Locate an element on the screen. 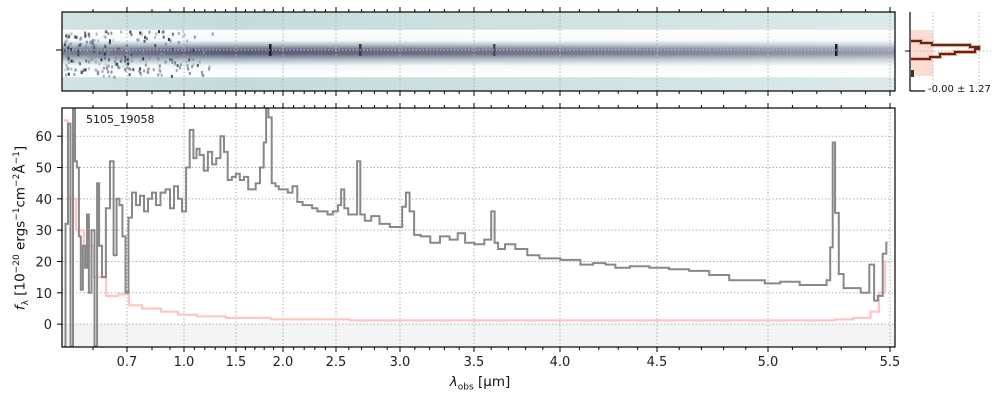  y-tick-label: 10 is located at coordinates (43, 294).